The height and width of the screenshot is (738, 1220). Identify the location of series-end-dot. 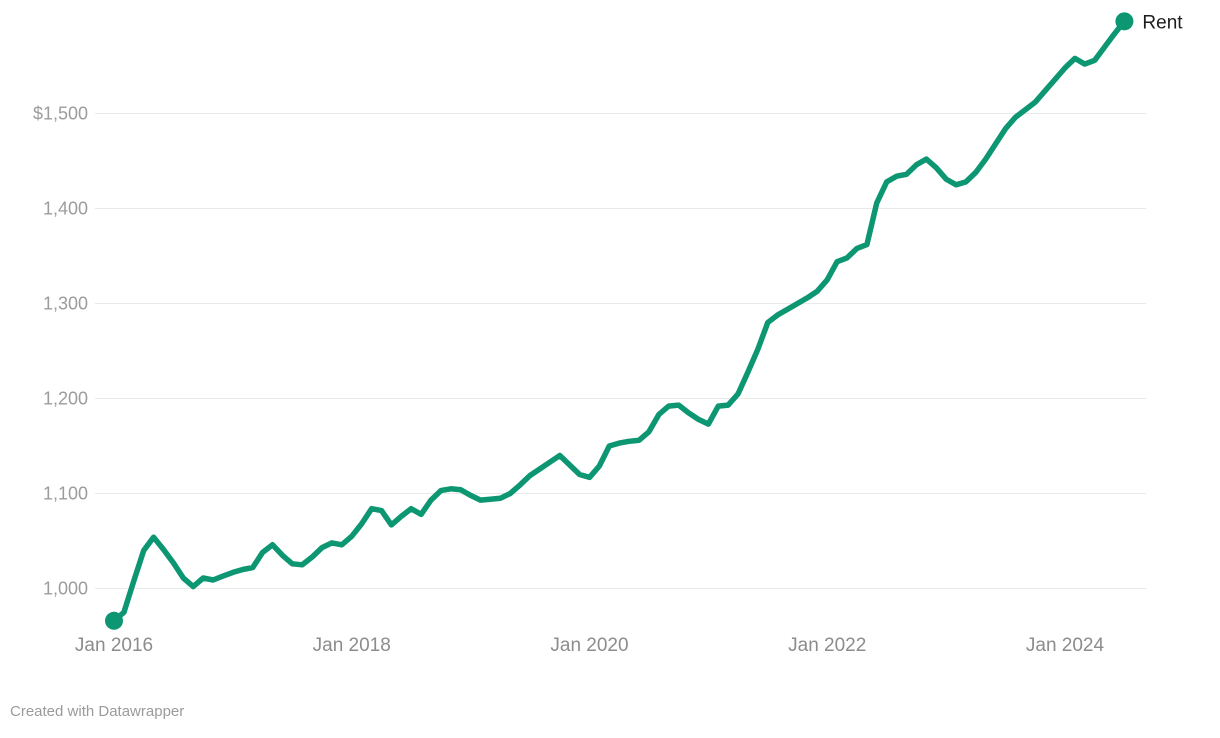
(1124, 21).